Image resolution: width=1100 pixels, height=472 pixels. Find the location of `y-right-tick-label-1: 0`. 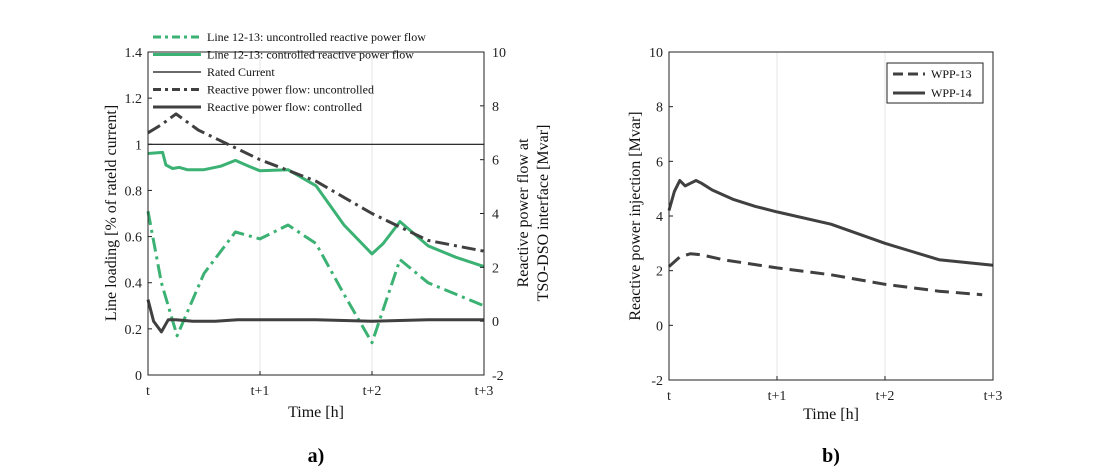

y-right-tick-label-1: 0 is located at coordinates (495, 322).